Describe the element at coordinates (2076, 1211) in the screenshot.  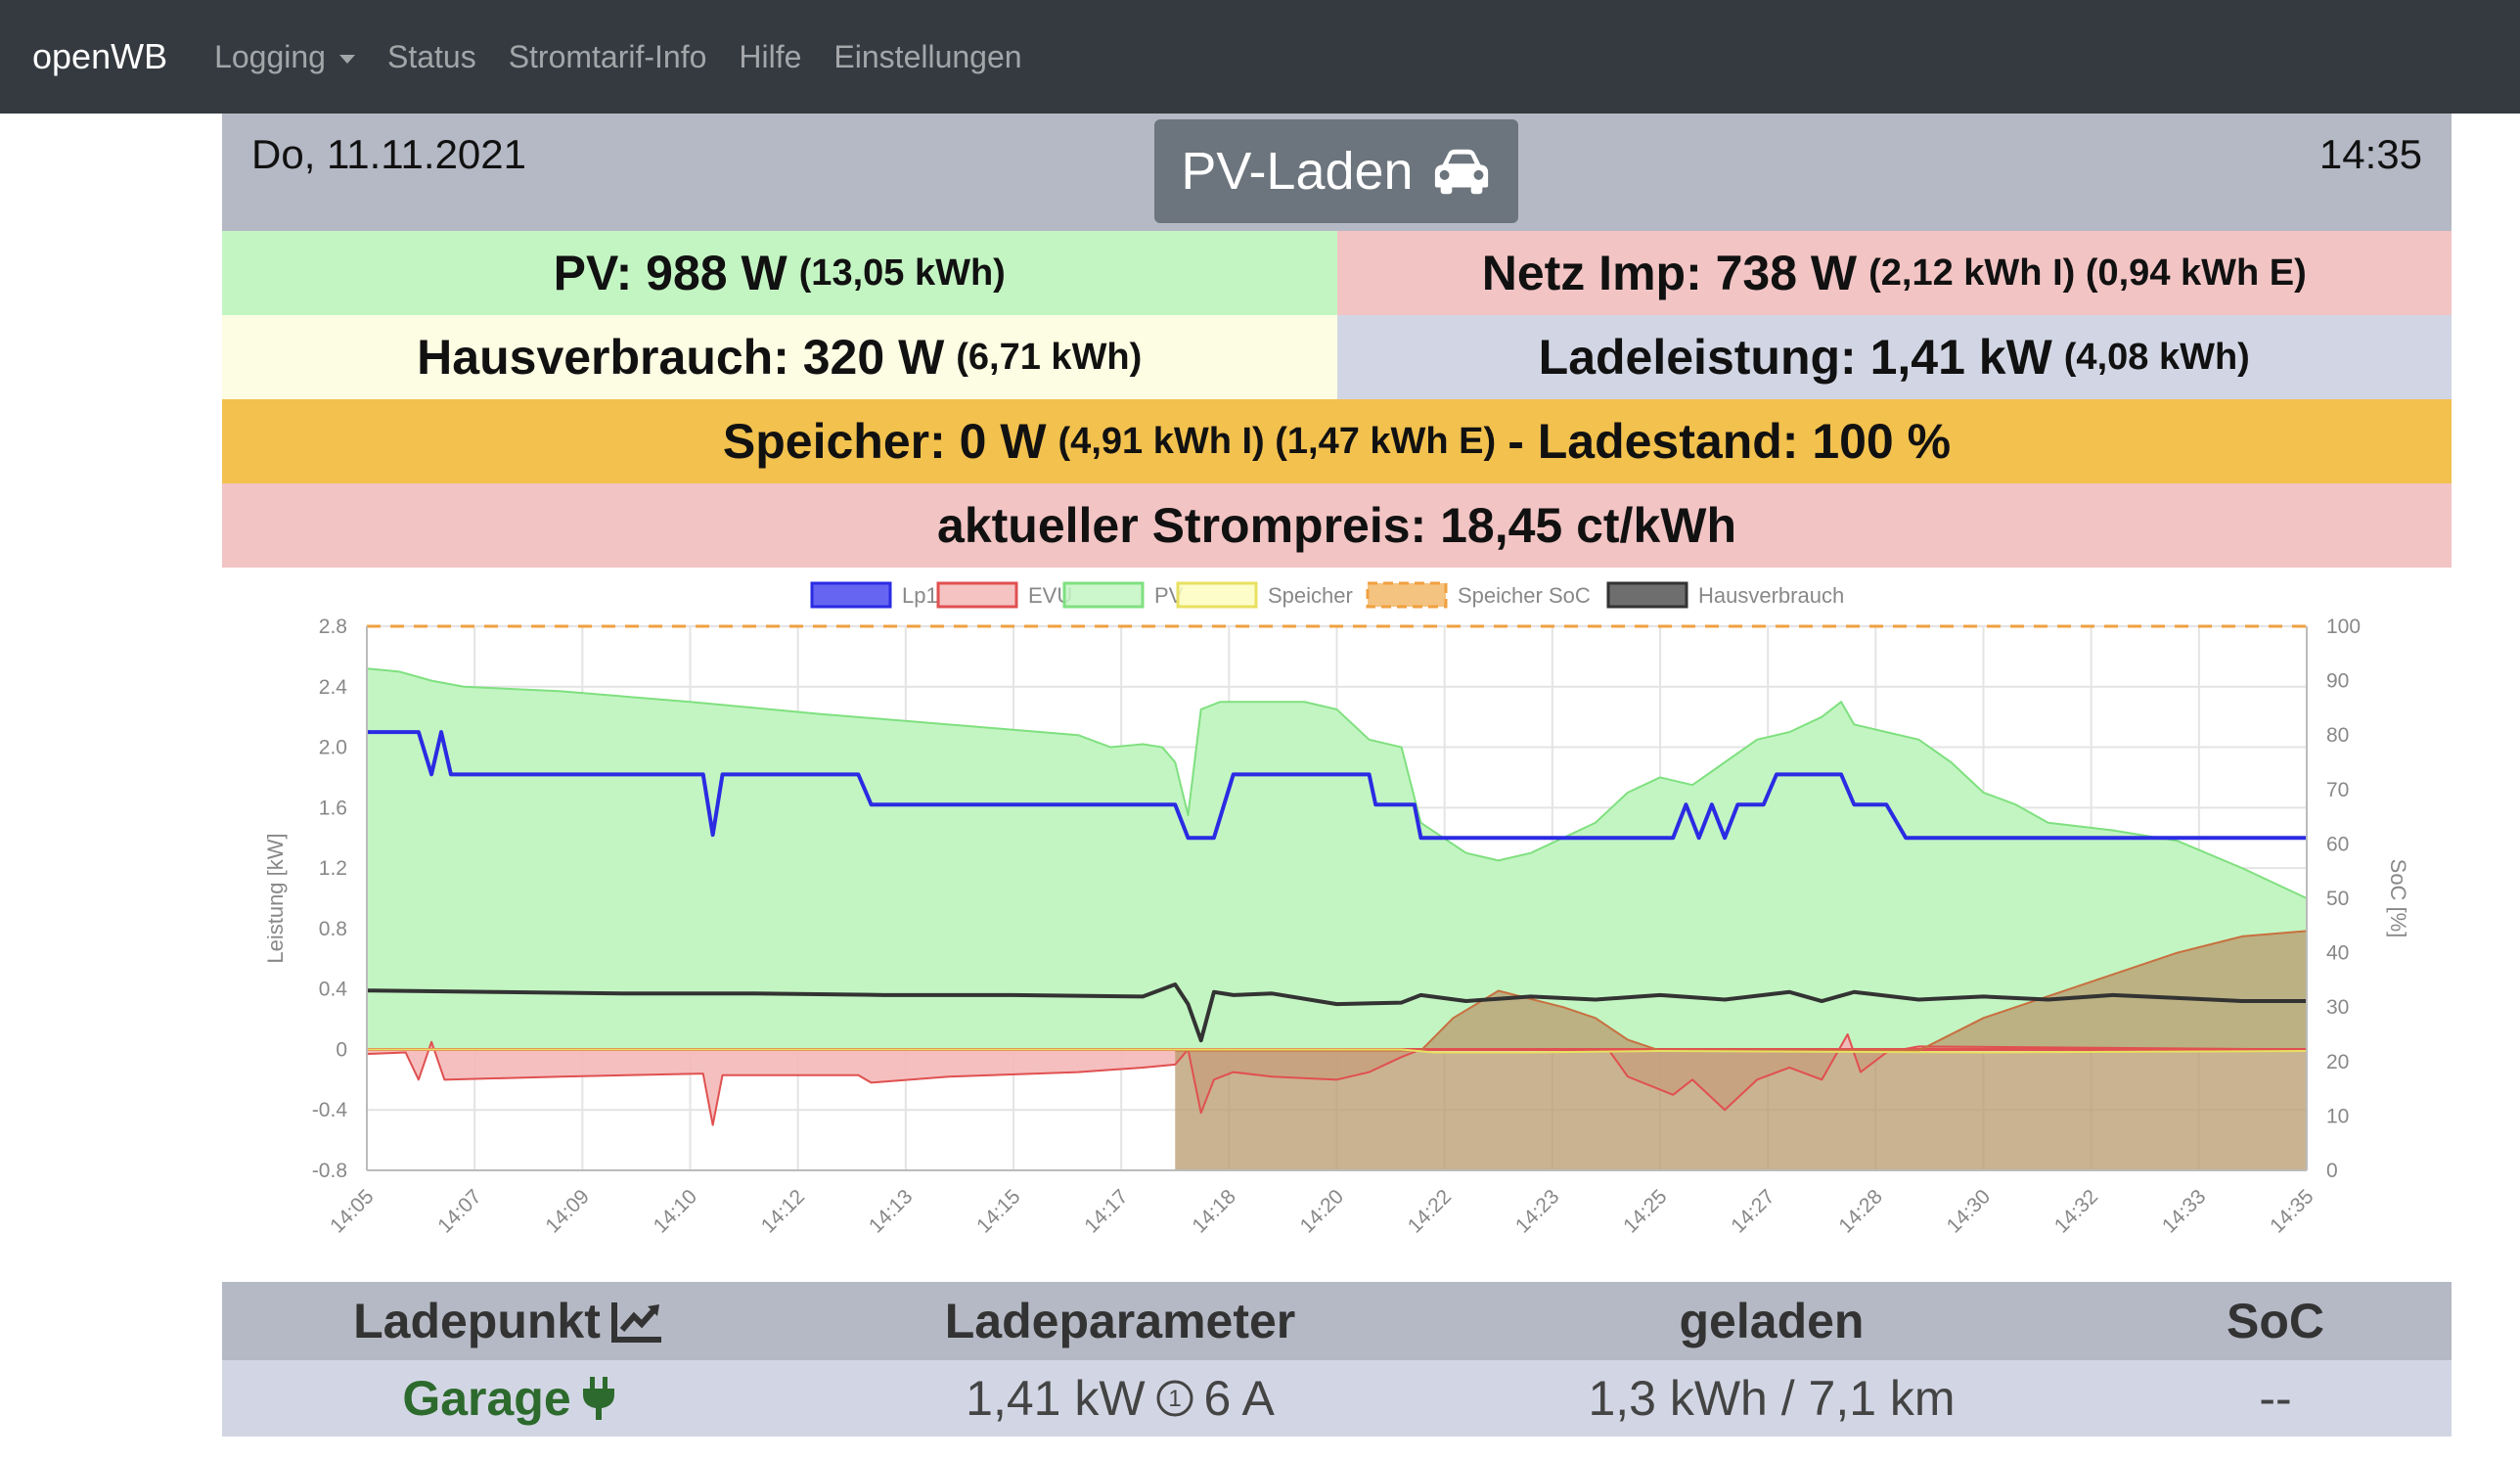
I see `x-tick-label: 14:32` at that location.